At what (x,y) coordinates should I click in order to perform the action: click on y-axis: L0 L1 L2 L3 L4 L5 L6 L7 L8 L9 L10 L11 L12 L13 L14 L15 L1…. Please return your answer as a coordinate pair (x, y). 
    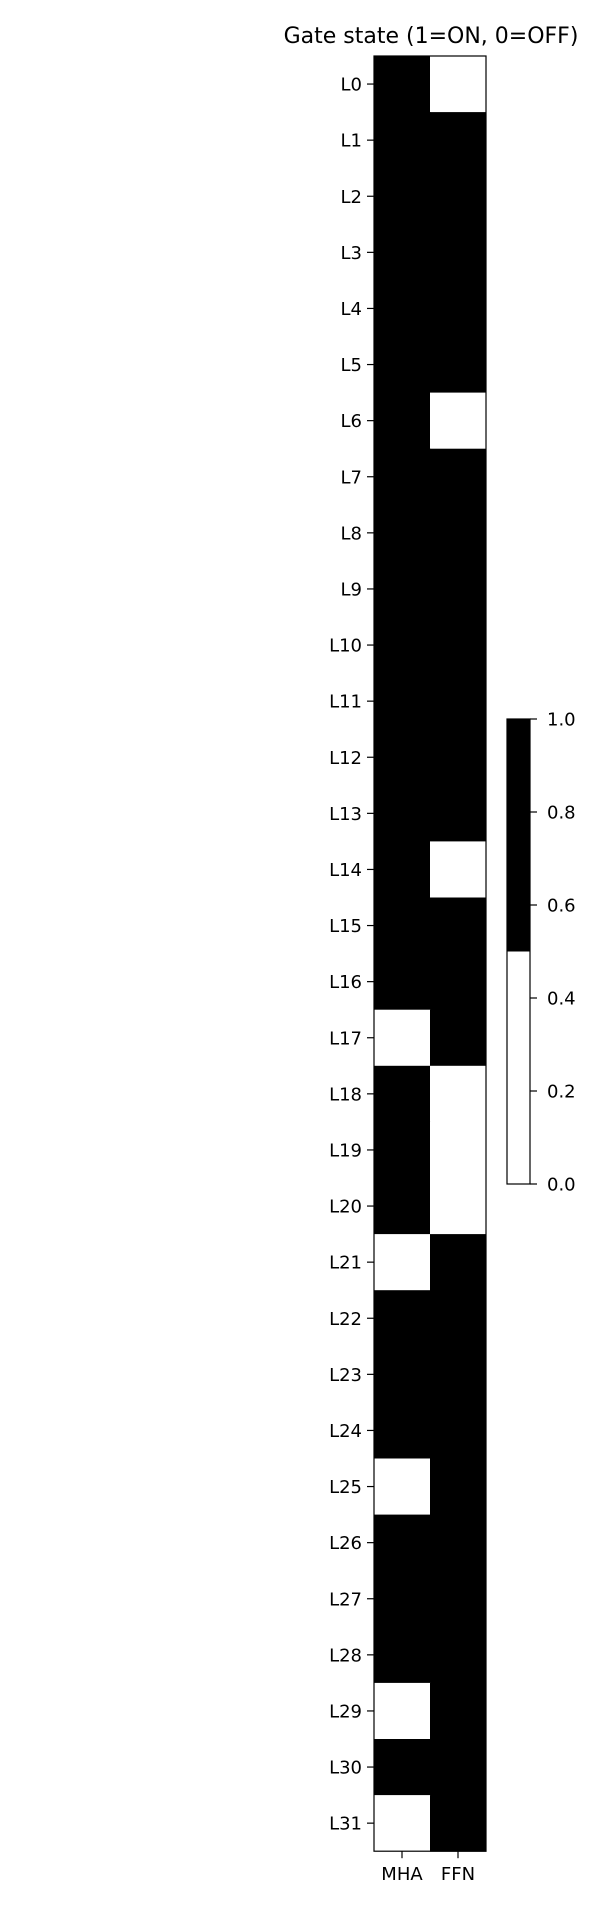
    Looking at the image, I should click on (351, 955).